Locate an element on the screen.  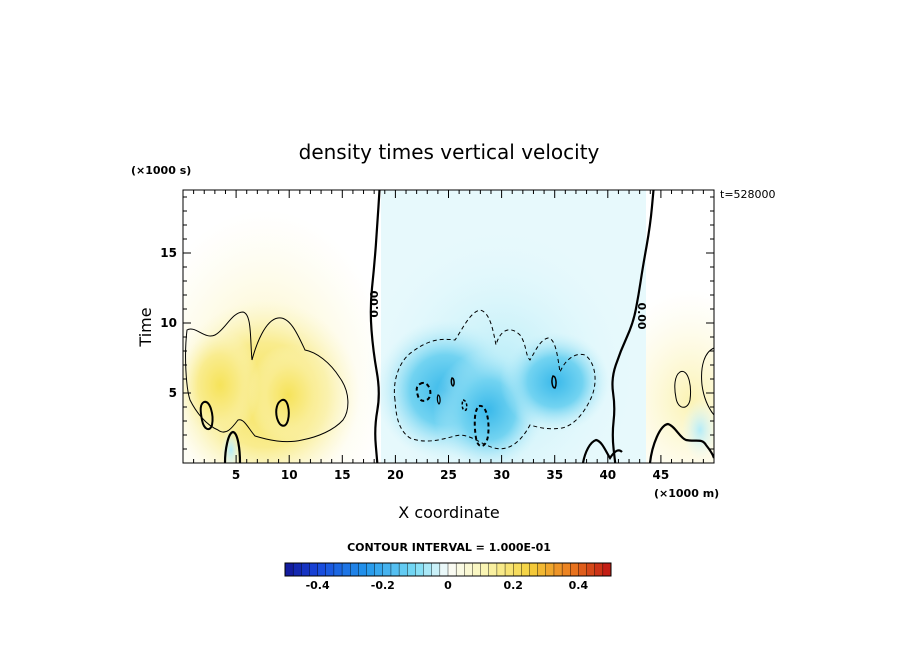
x-tick-label: 25 is located at coordinates (448, 475).